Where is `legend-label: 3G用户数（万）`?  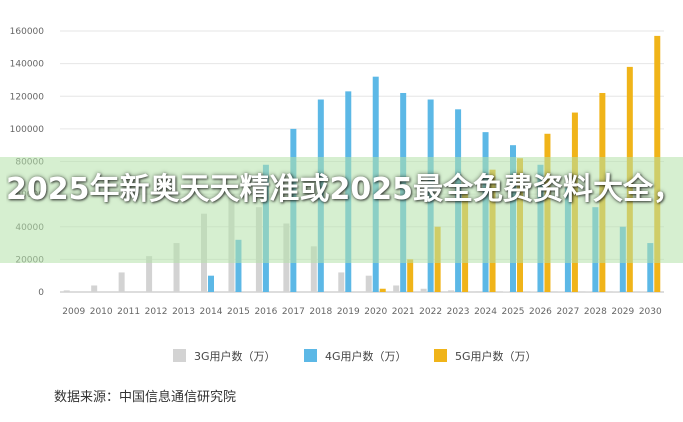 legend-label: 3G用户数（万） is located at coordinates (235, 356).